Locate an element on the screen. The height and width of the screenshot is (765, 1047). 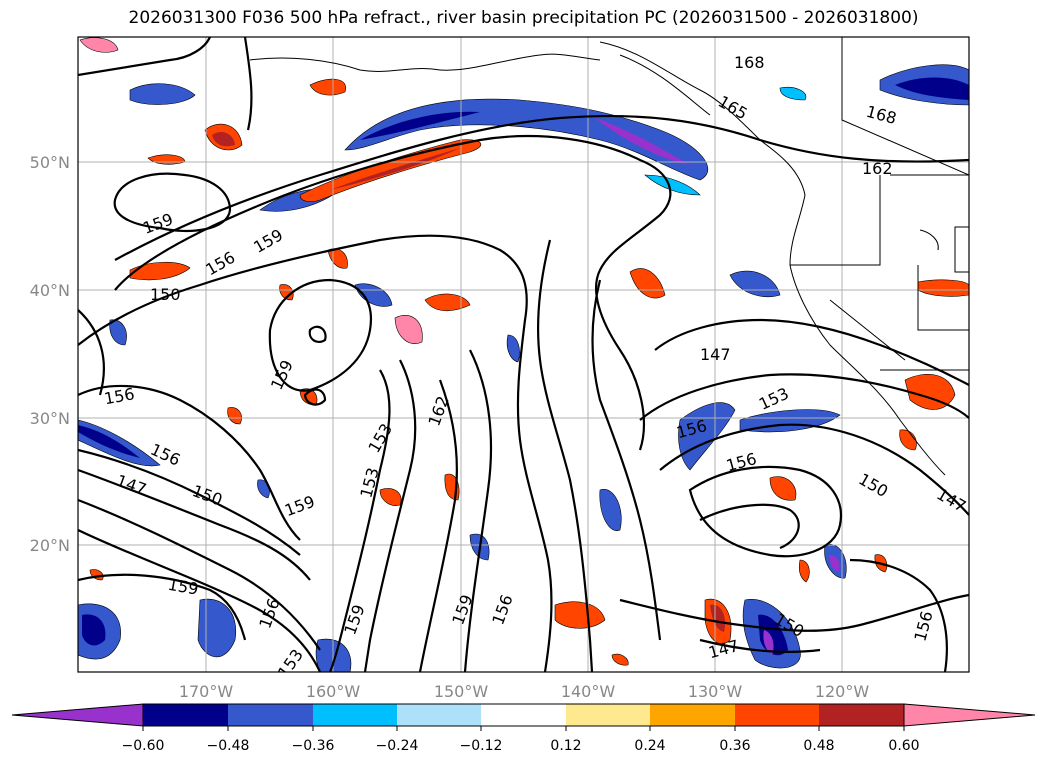
contour-label: 150 is located at coordinates (165, 294).